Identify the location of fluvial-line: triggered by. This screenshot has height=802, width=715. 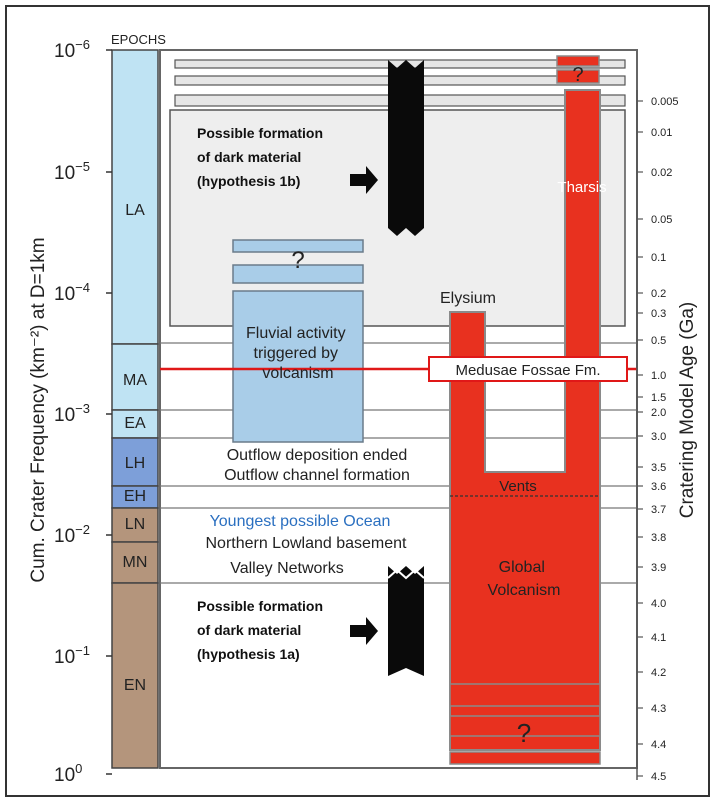
(296, 353).